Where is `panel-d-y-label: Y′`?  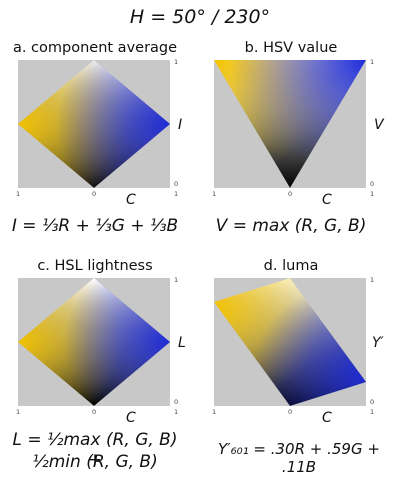
panel-d-y-label: Y′ is located at coordinates (378, 343).